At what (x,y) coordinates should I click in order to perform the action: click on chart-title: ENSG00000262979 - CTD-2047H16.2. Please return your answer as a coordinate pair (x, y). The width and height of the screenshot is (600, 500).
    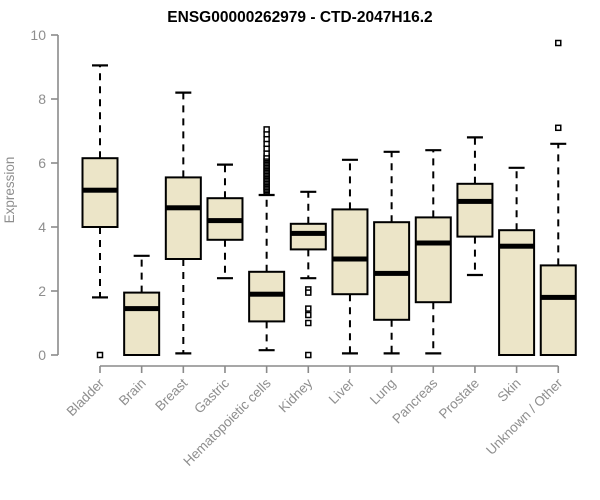
    Looking at the image, I should click on (299, 17).